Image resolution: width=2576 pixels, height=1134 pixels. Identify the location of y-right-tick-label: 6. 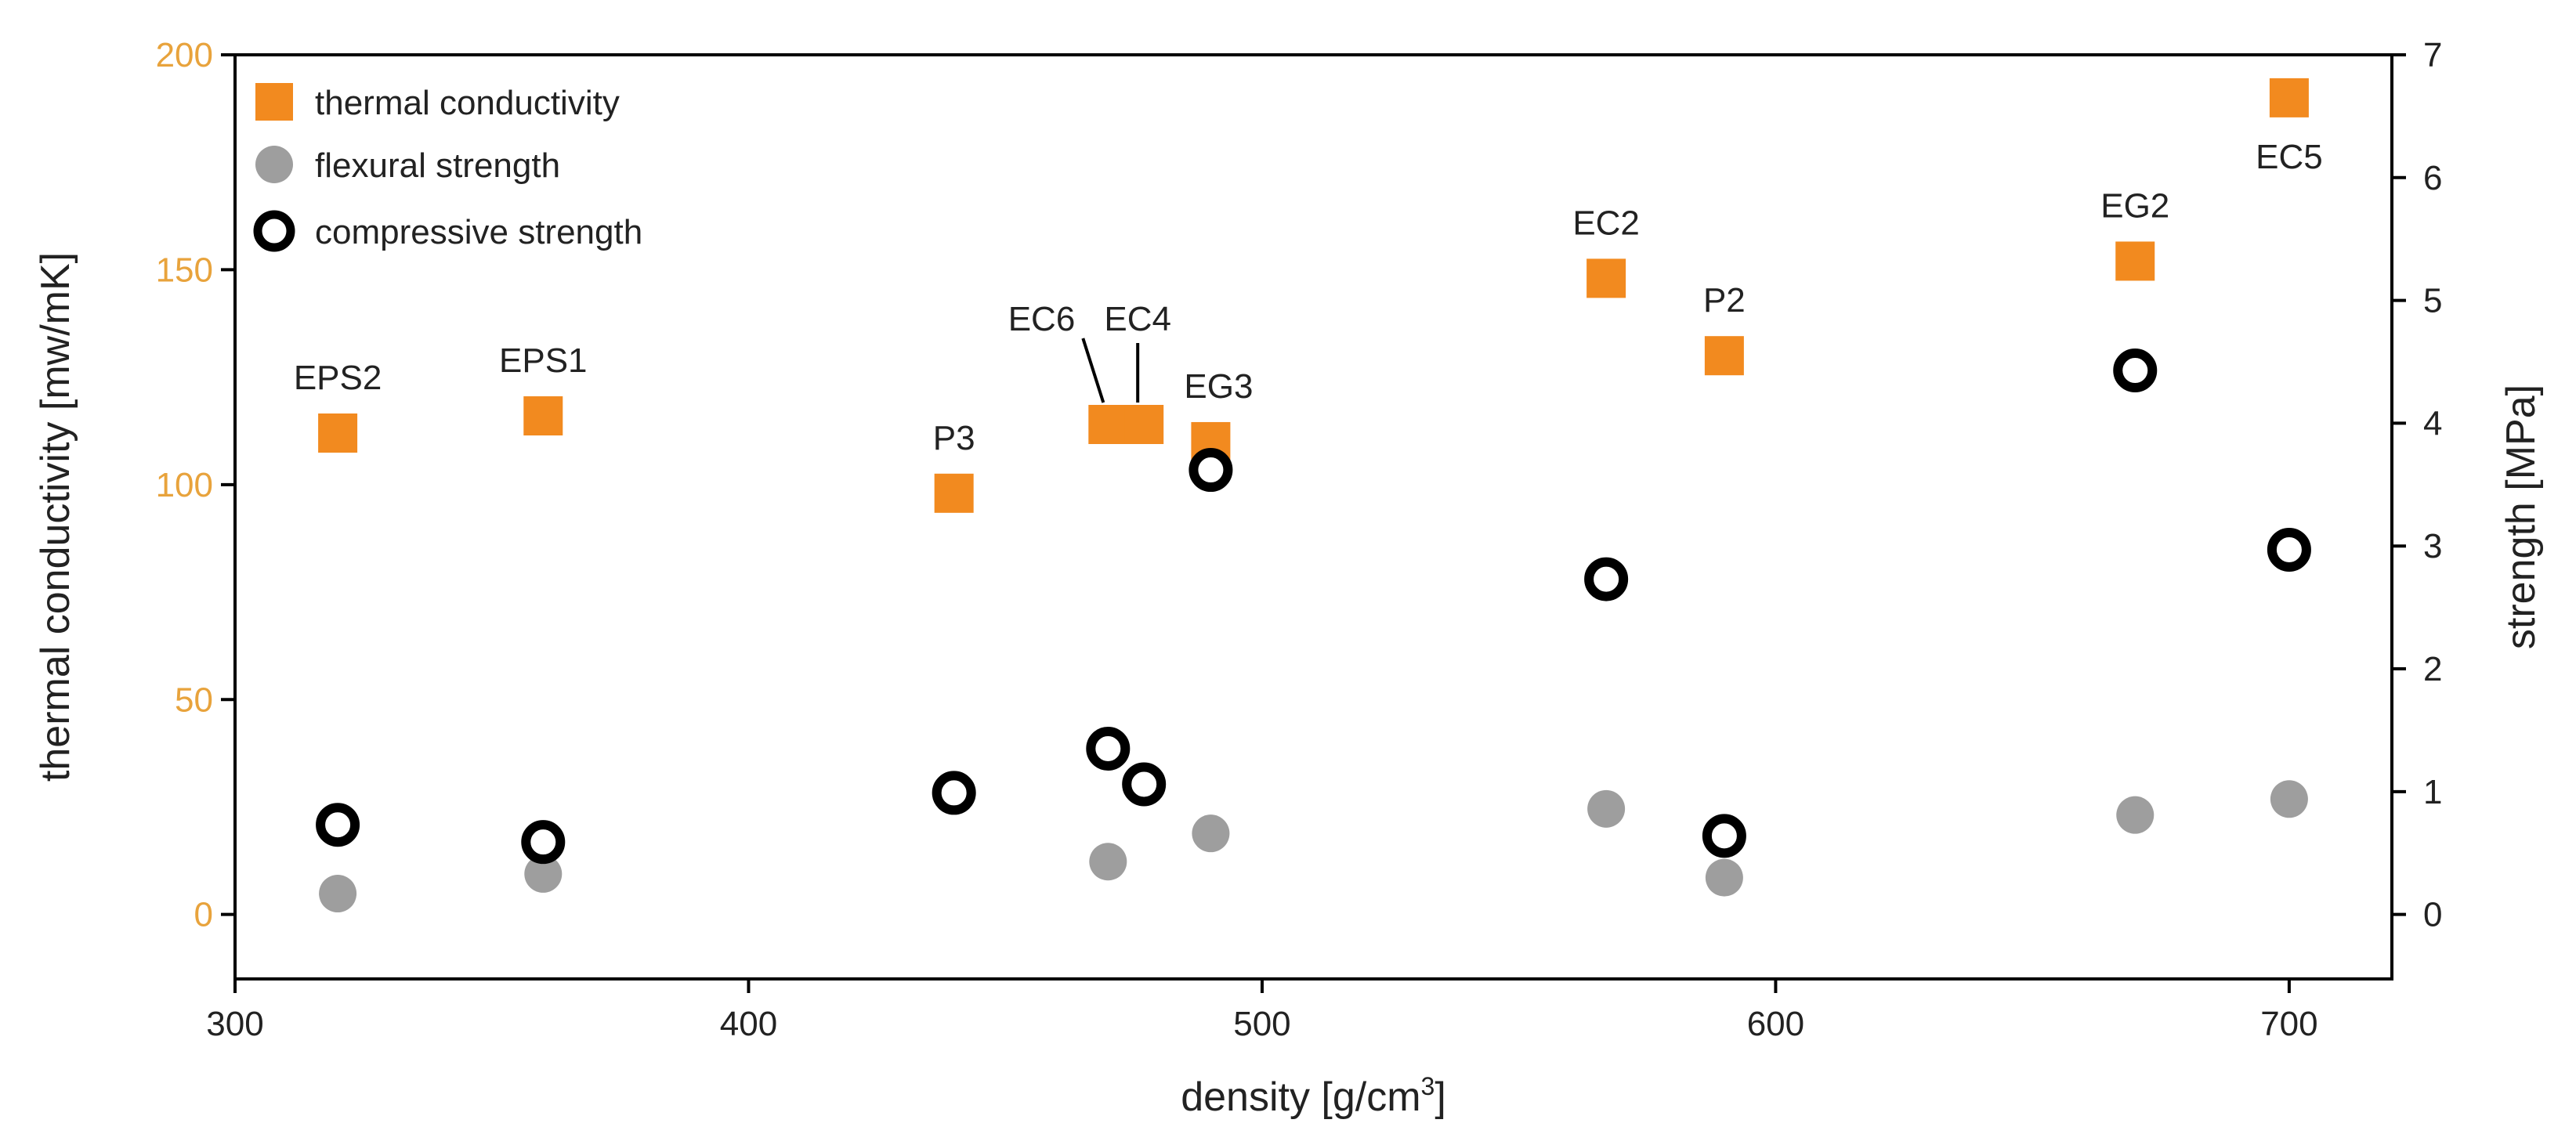
(2432, 178).